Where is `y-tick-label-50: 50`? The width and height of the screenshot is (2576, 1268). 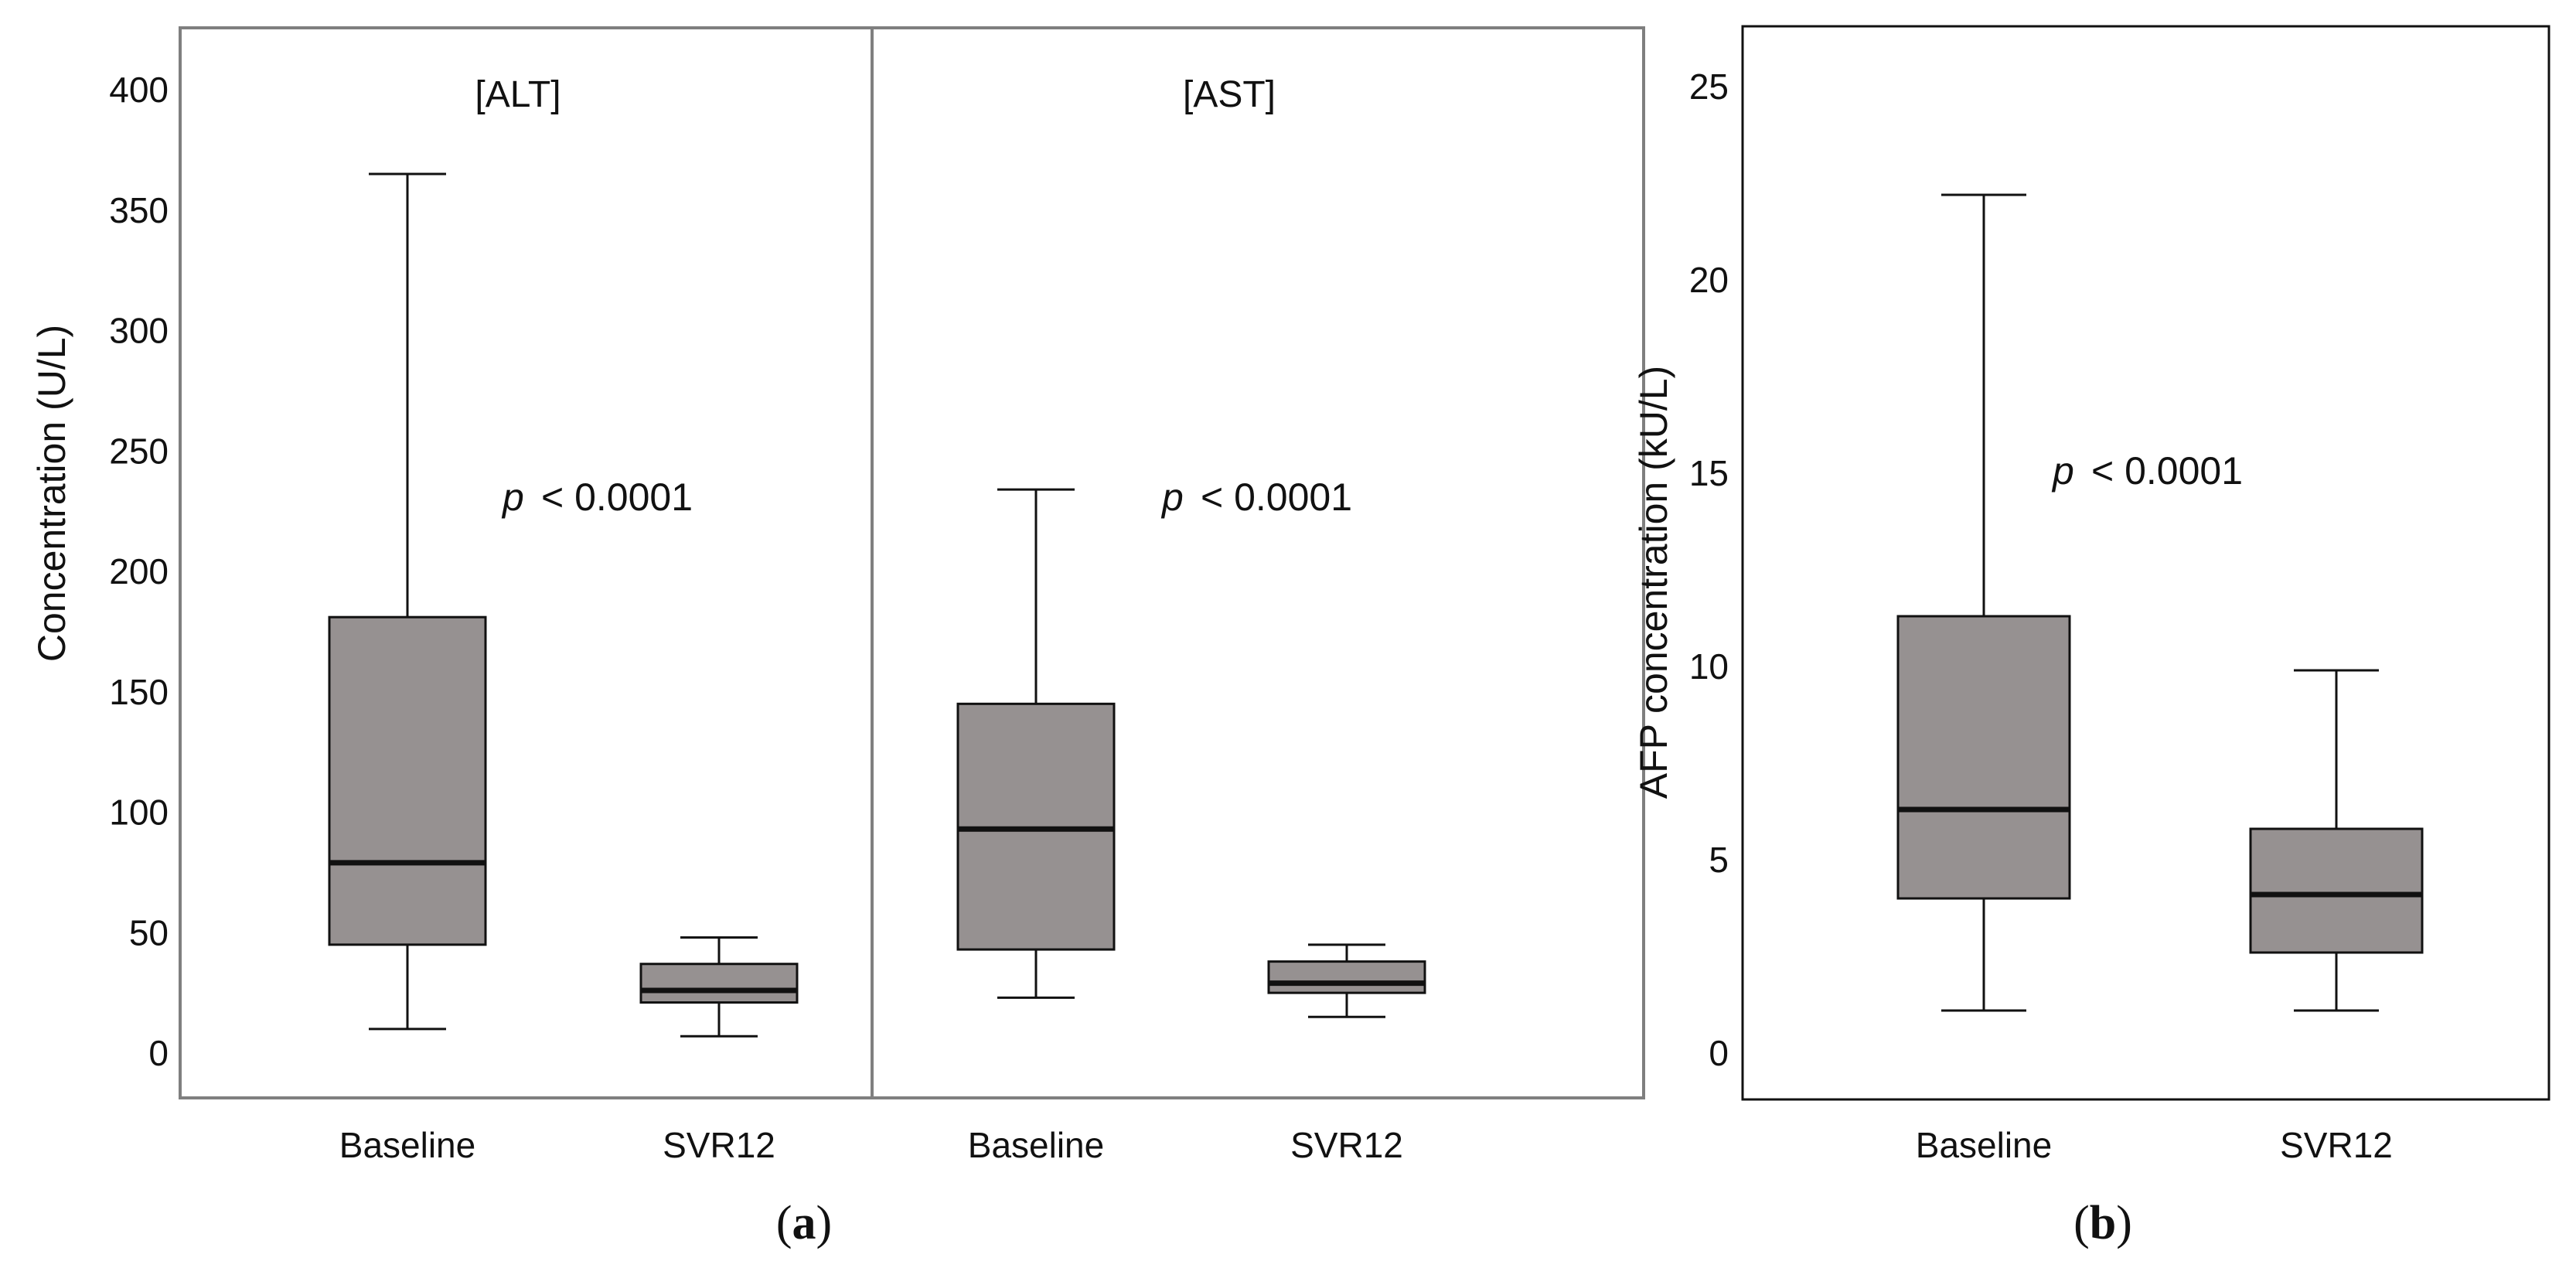
y-tick-label-50: 50 is located at coordinates (149, 933).